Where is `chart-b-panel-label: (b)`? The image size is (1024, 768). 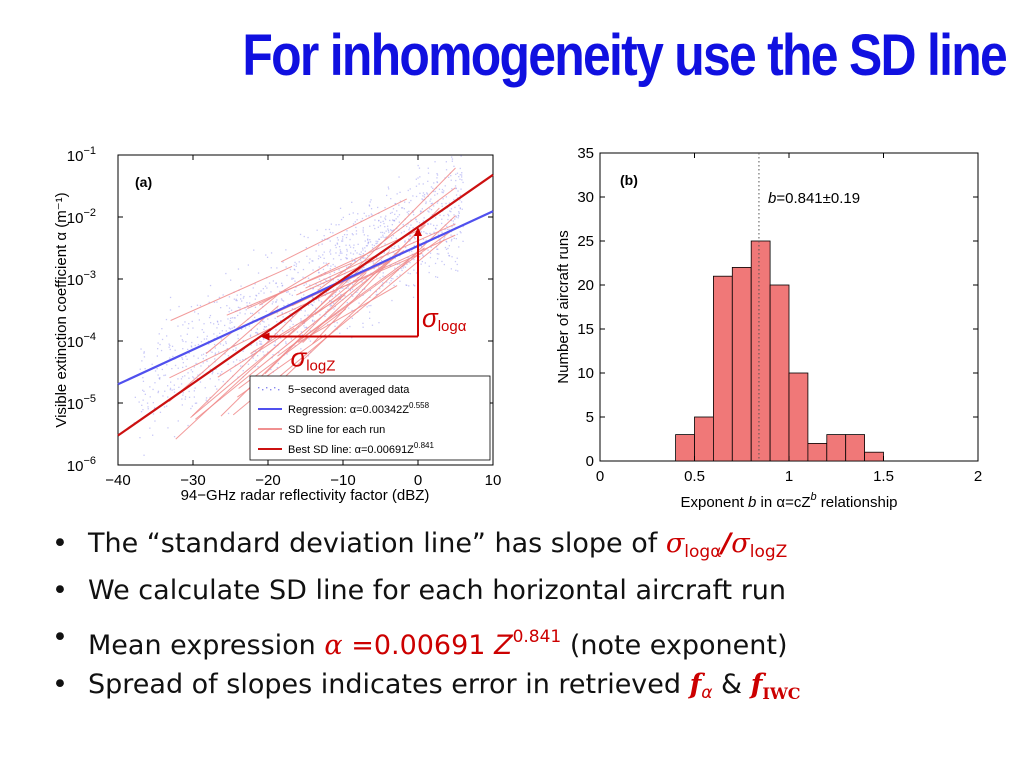
chart-b-panel-label: (b) is located at coordinates (629, 180).